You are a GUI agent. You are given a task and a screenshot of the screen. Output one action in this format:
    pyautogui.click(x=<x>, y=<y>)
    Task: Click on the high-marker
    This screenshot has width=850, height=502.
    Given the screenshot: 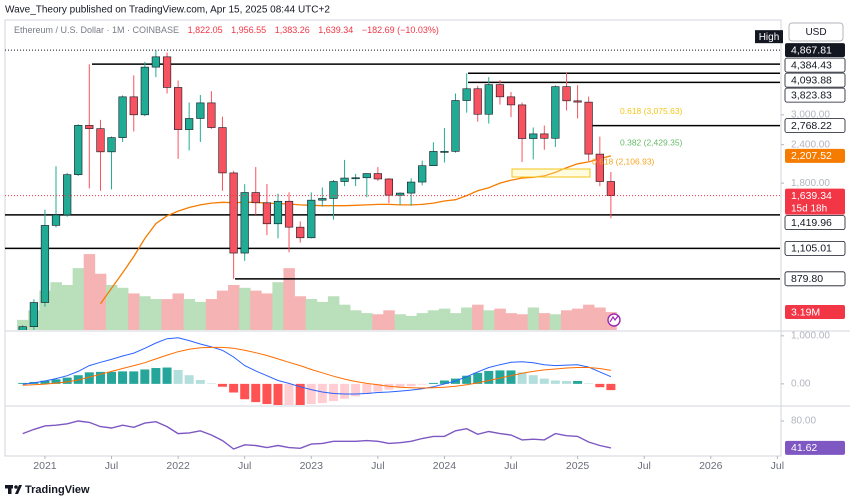 What is the action you would take?
    pyautogui.click(x=769, y=37)
    